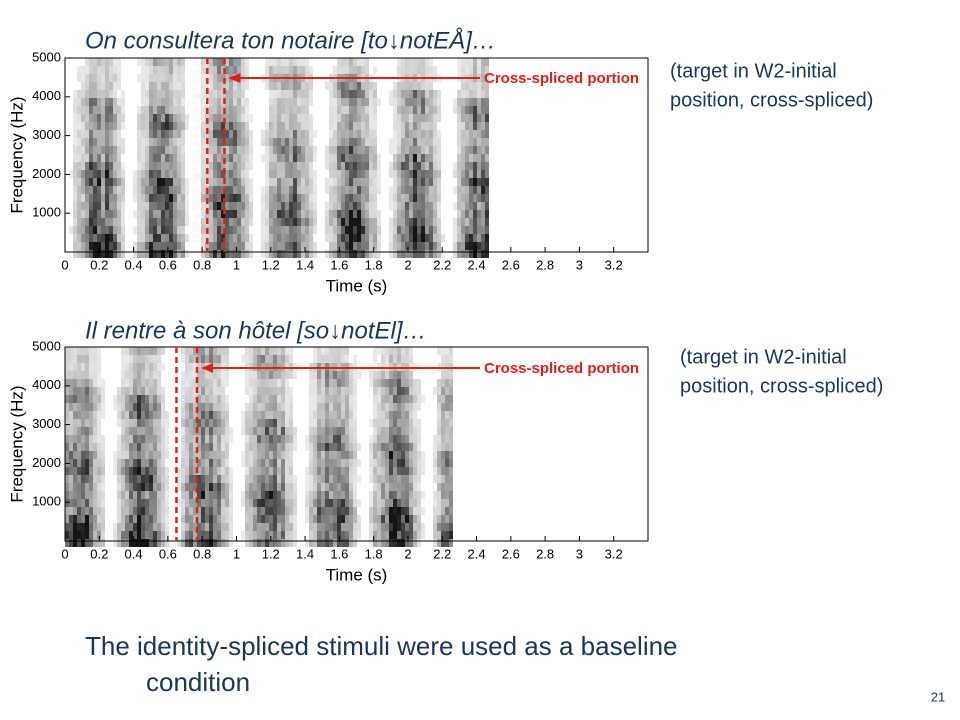  Describe the element at coordinates (511, 264) in the screenshot. I see `x-tick-label: 2.6` at that location.